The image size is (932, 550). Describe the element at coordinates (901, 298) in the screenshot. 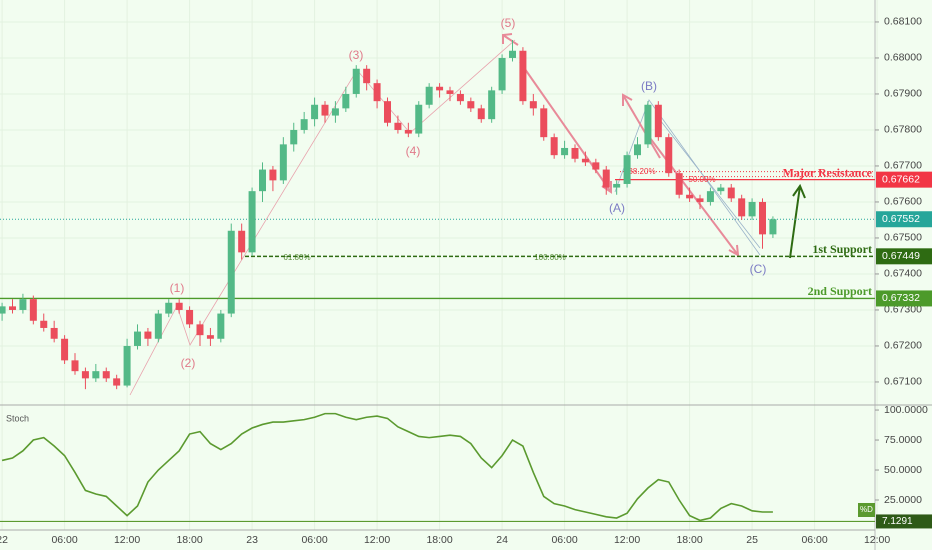

I see `price-label: 0.67332` at that location.